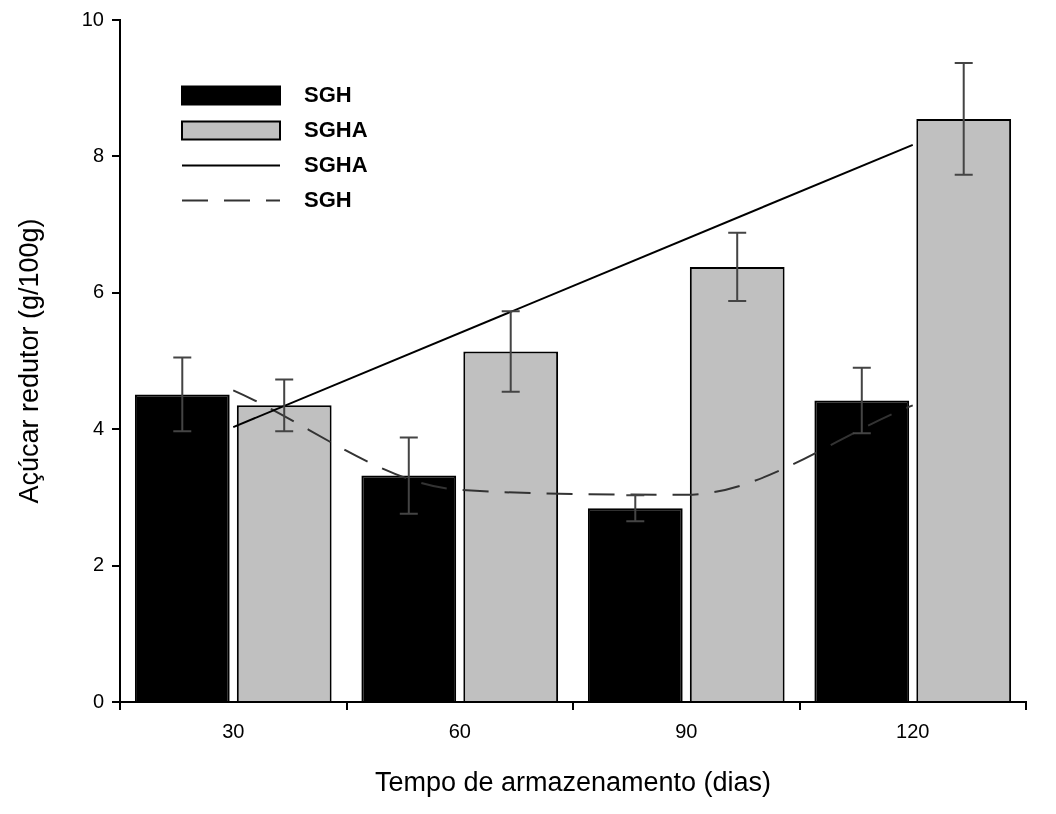  I want to click on x-tick-label: 120, so click(913, 730).